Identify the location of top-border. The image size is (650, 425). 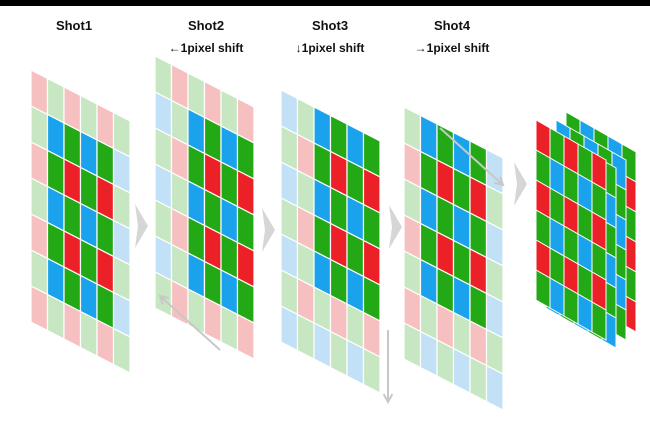
(325, 3).